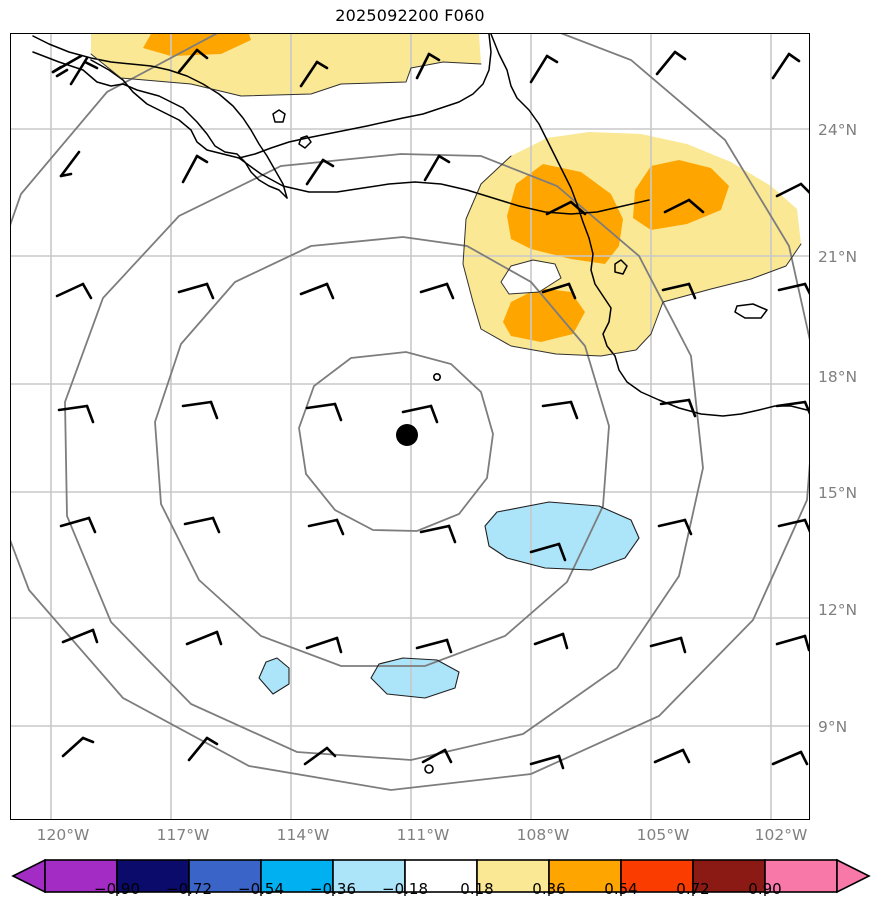 This screenshot has width=873, height=924. What do you see at coordinates (477, 889) in the screenshot?
I see `colorbar-tick-label-5: 0.18` at bounding box center [477, 889].